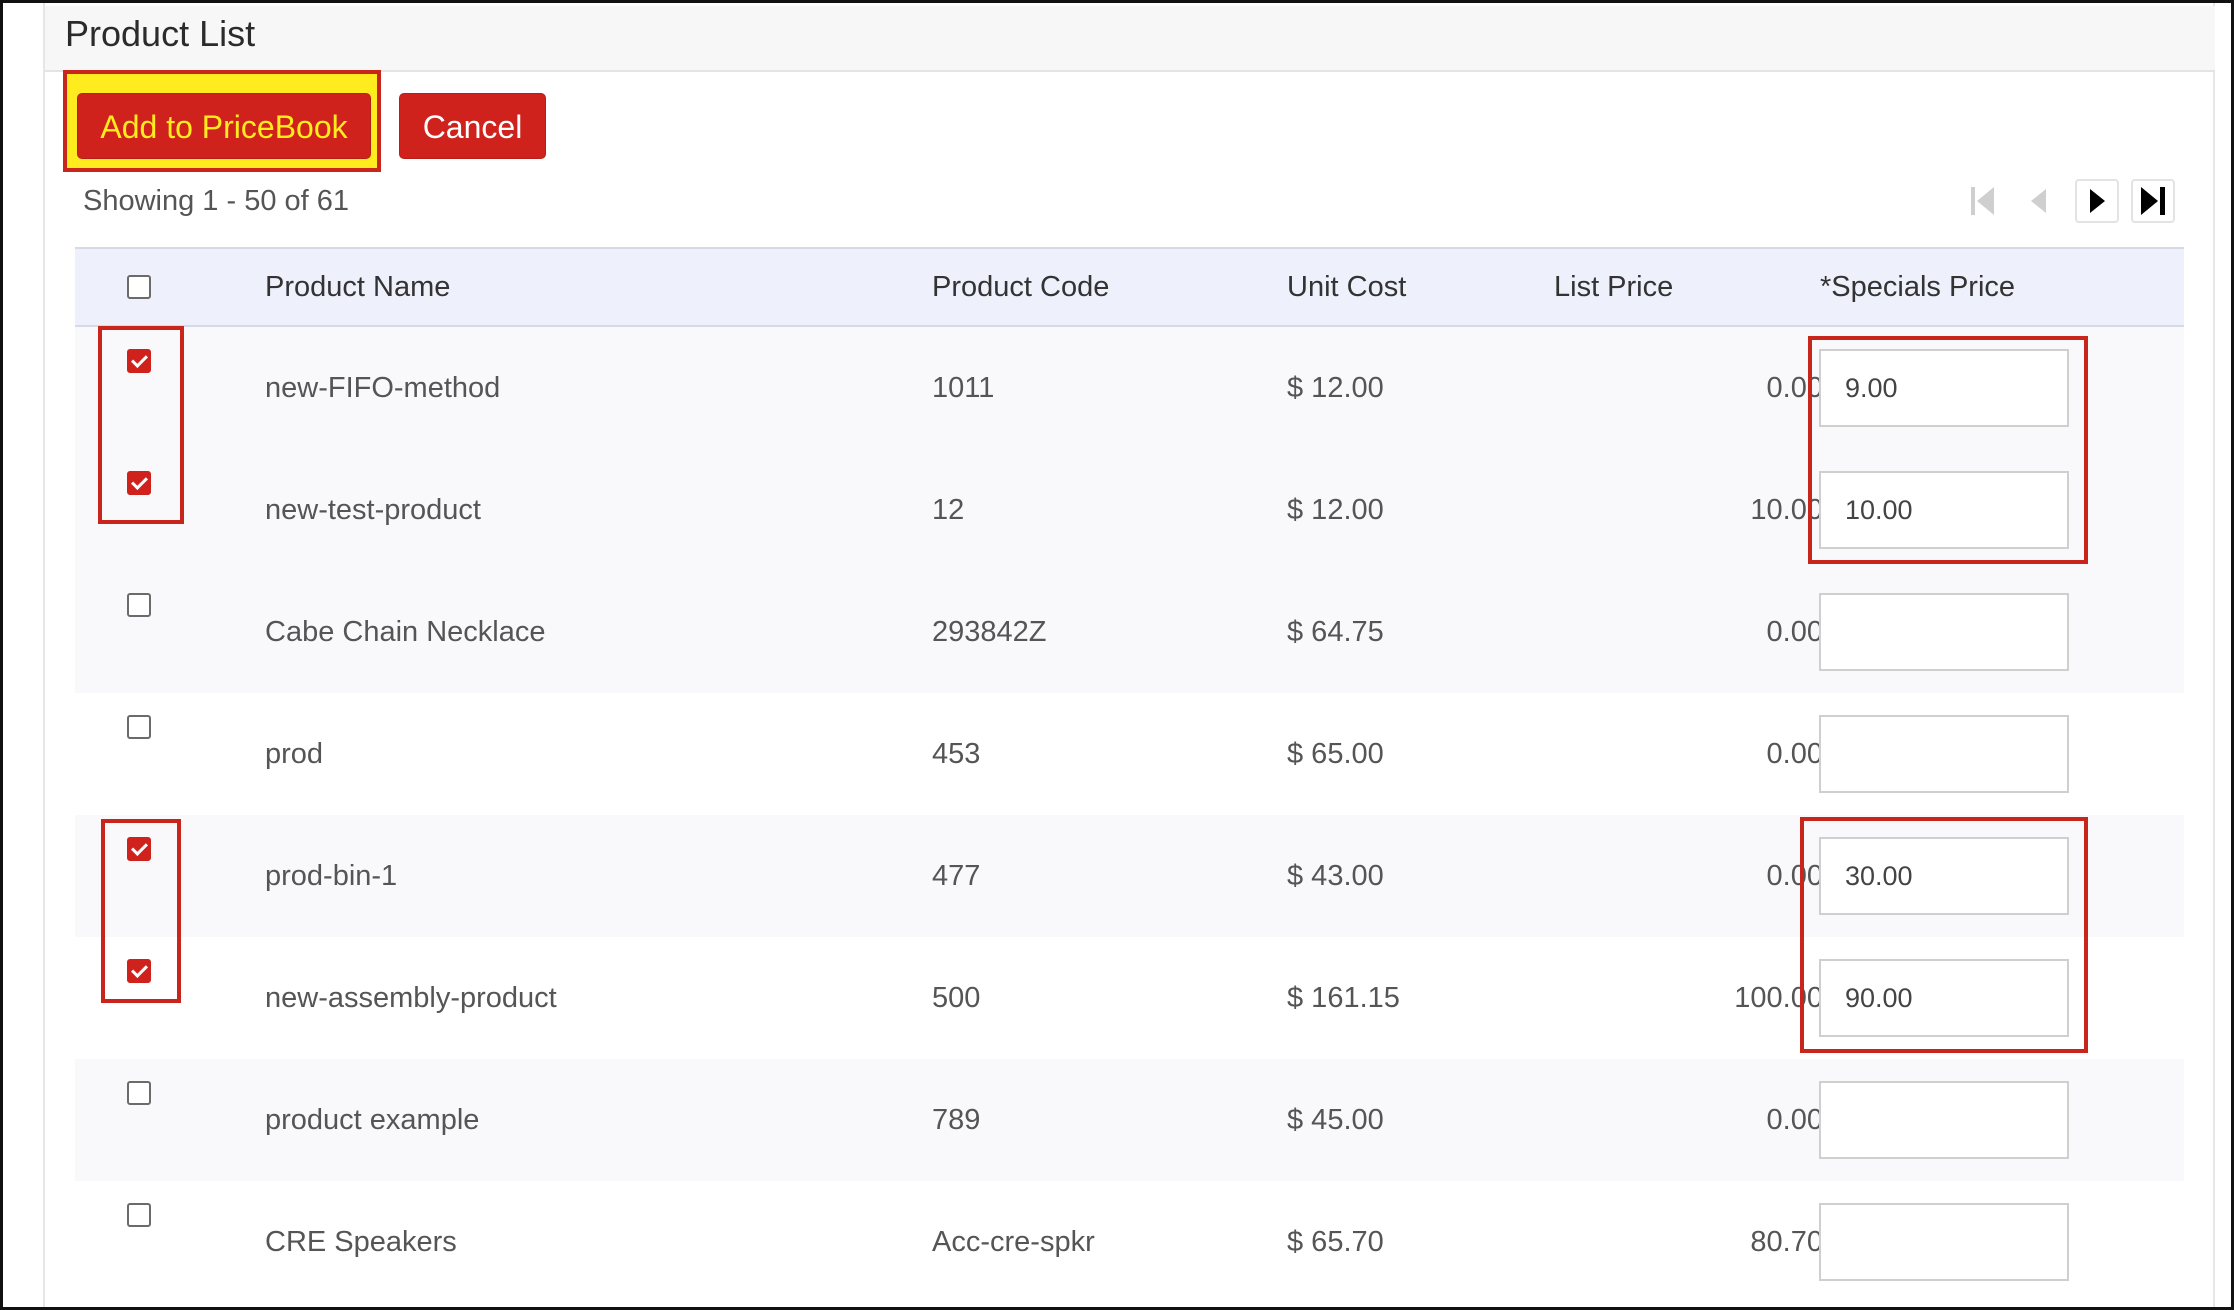 The image size is (2234, 1310). I want to click on previous-page-icon, so click(2038, 201).